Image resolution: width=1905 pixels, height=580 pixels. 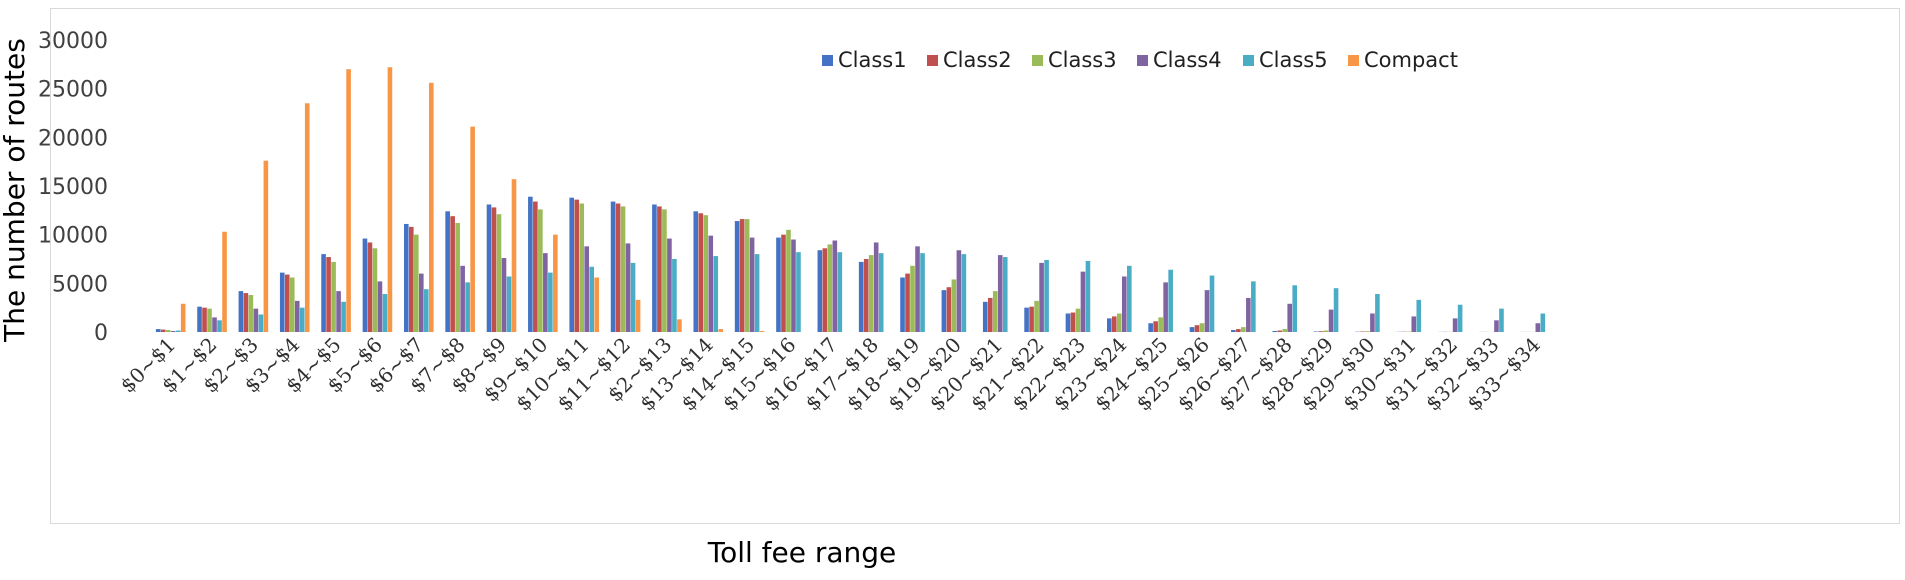 I want to click on legend-swatch-class4, so click(x=1142, y=60).